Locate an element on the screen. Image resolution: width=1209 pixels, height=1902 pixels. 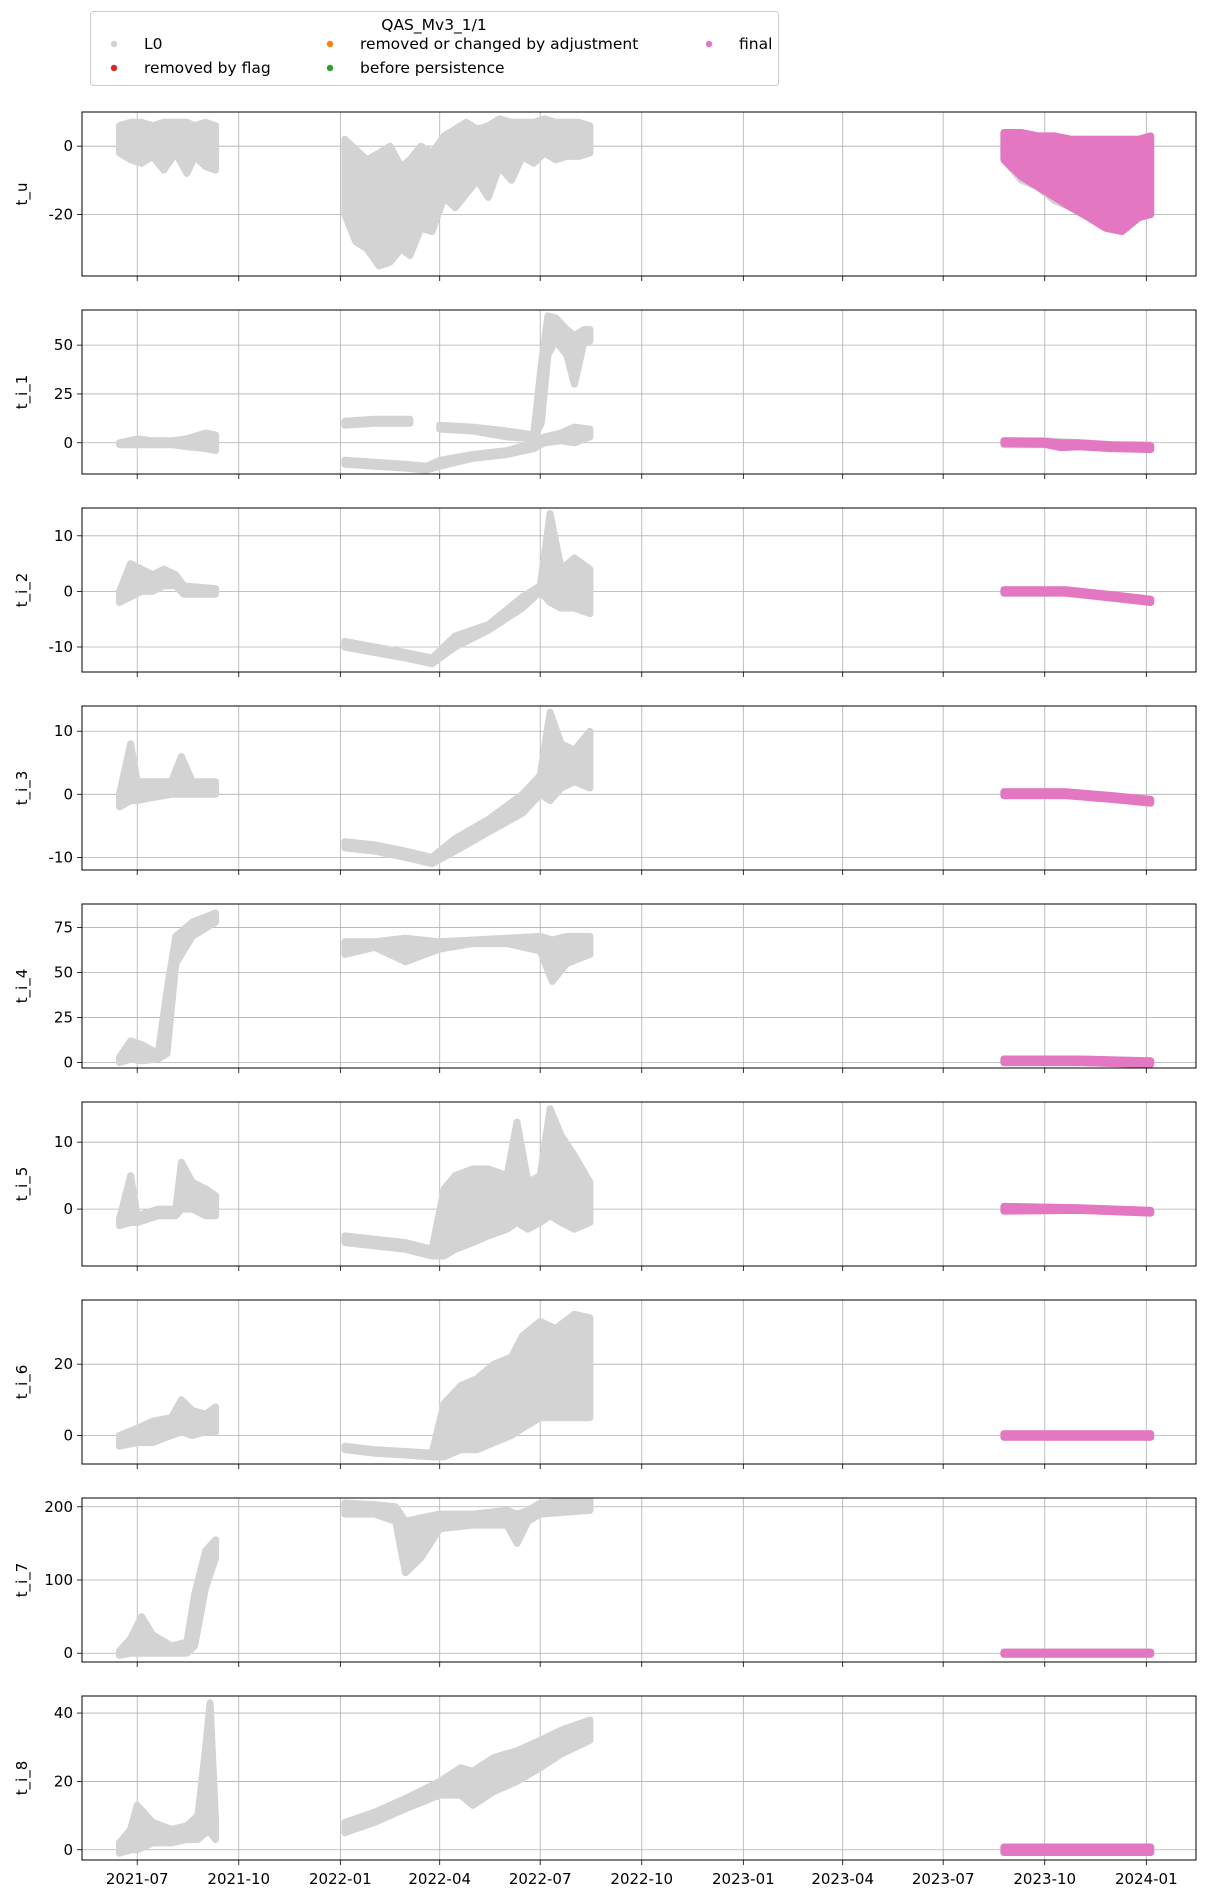
panel-t-i-4: 0 25 50 75 t_i_4 is located at coordinates (605, 988).